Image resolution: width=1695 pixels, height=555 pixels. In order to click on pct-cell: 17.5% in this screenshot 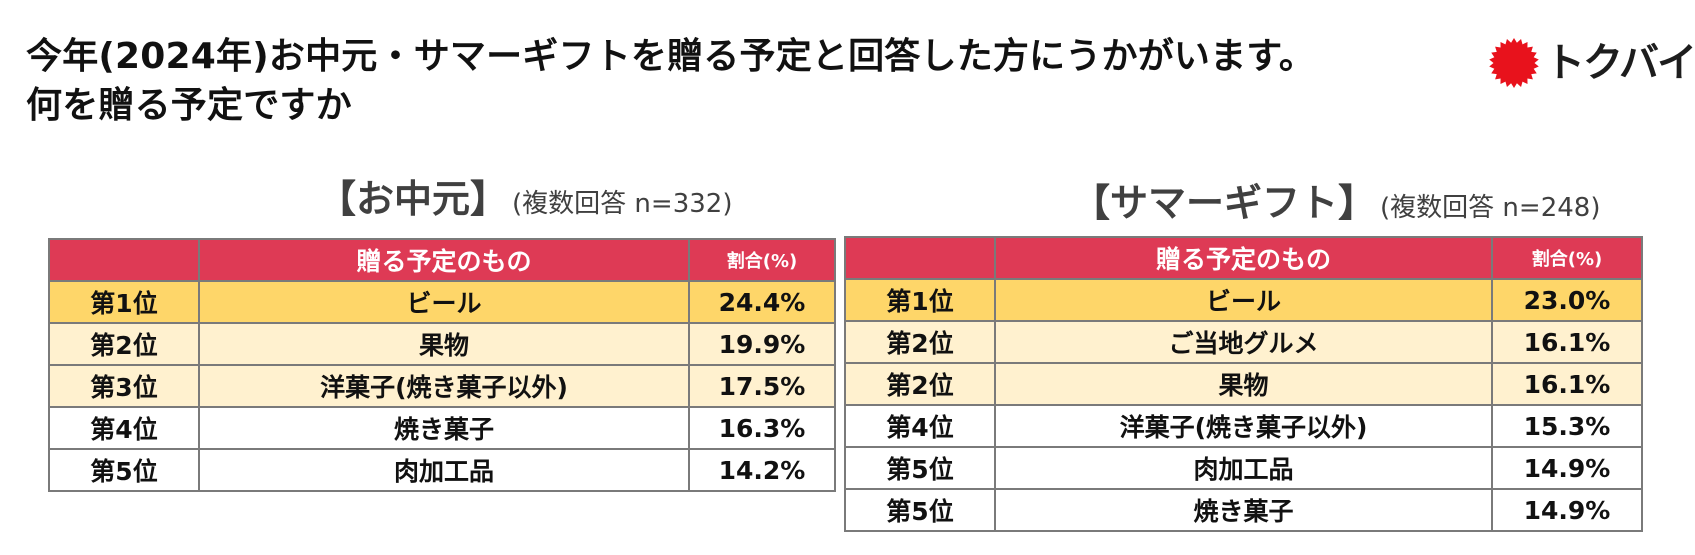, I will do `click(762, 386)`.